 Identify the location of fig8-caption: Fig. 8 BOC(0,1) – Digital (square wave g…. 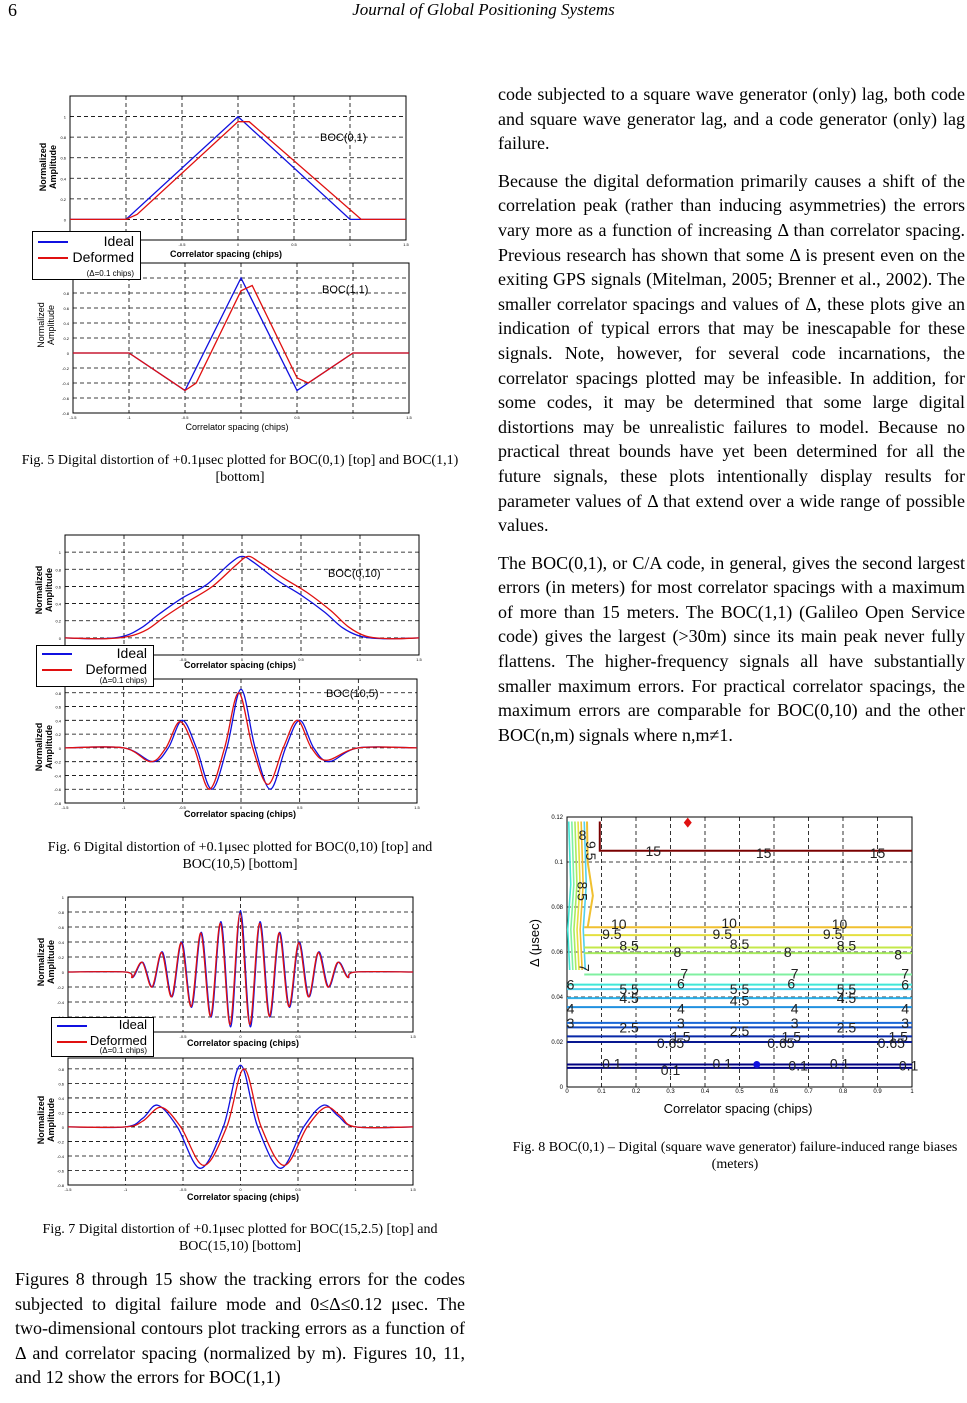
(735, 1156).